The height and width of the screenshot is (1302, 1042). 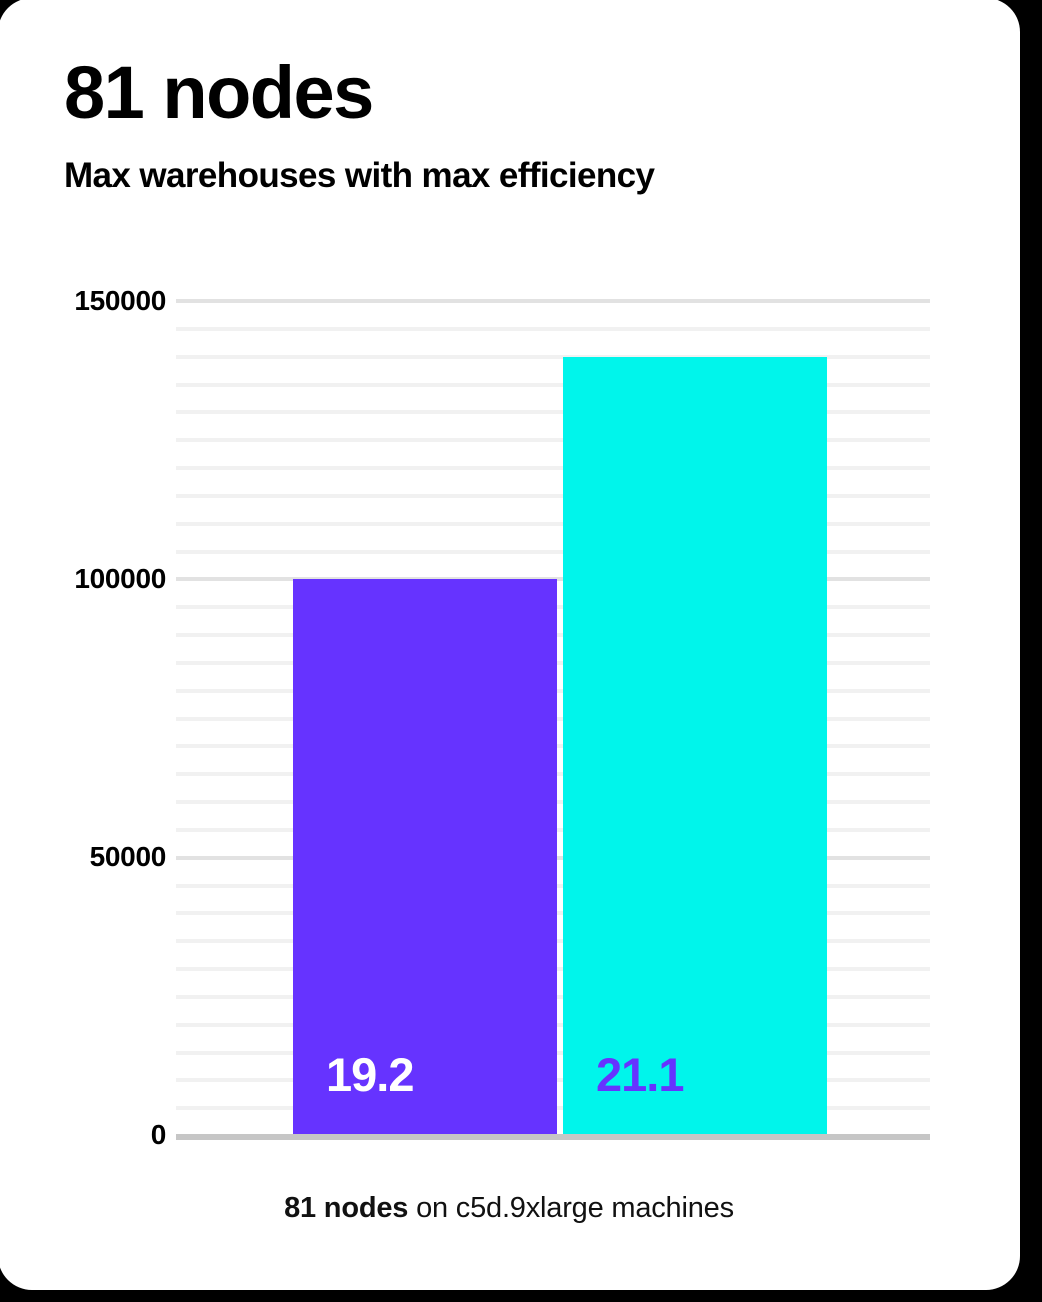 What do you see at coordinates (370, 1074) in the screenshot?
I see `bar-value-label: 19.2` at bounding box center [370, 1074].